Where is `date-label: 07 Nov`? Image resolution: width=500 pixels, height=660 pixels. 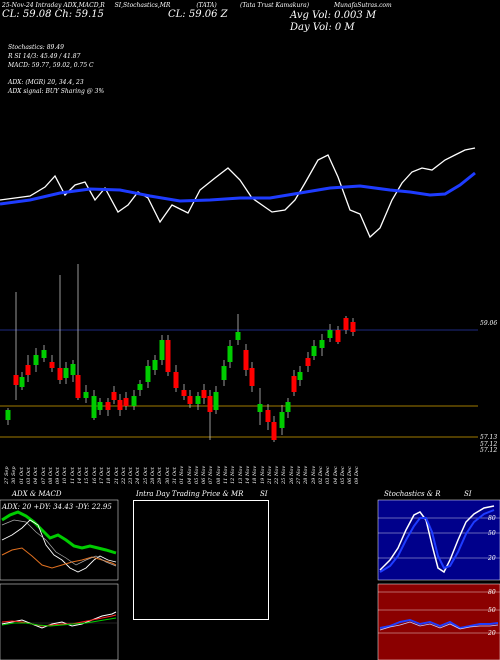 date-label: 07 Nov is located at coordinates (211, 474).